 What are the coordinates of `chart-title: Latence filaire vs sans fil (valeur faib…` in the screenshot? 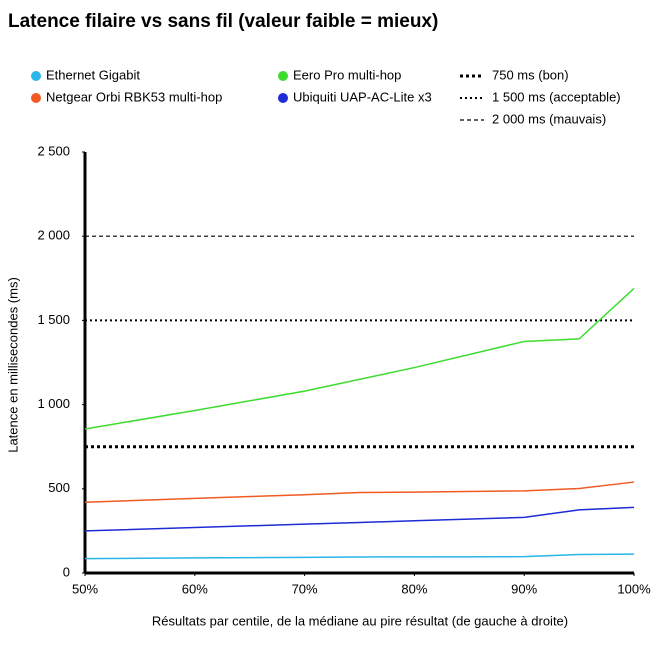 It's located at (223, 21).